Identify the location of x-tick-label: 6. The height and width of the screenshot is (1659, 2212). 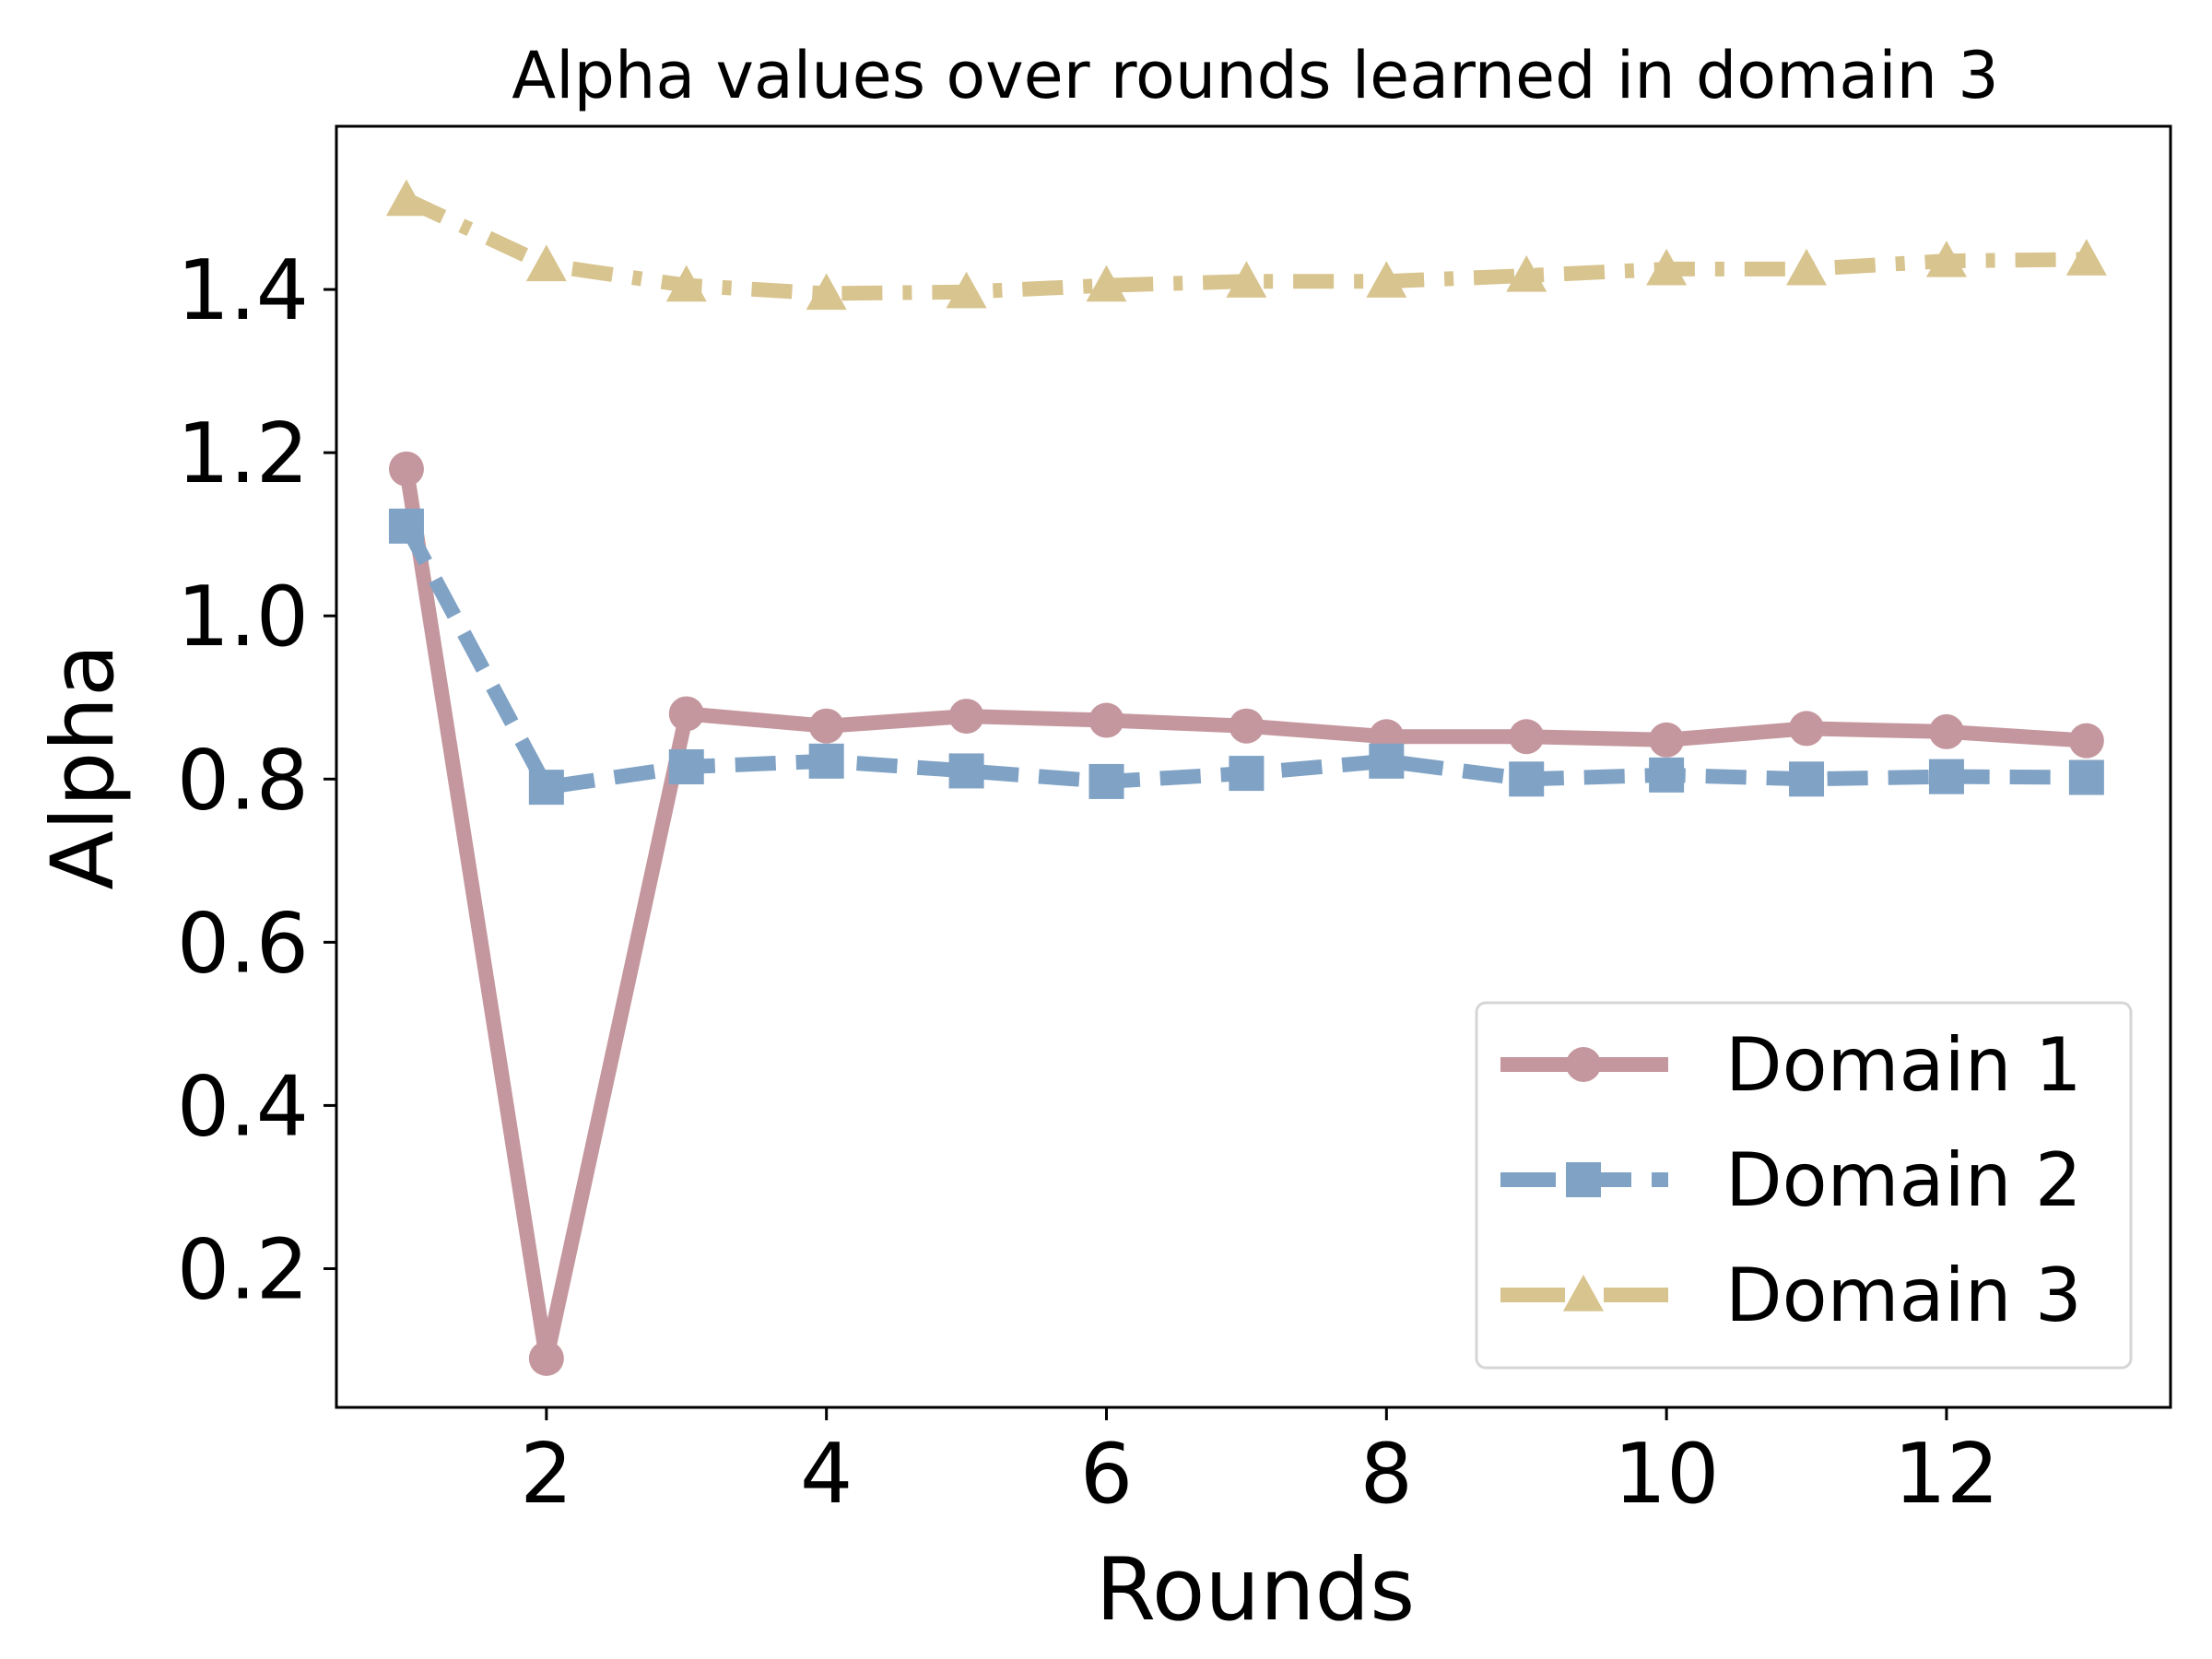
(1106, 1474).